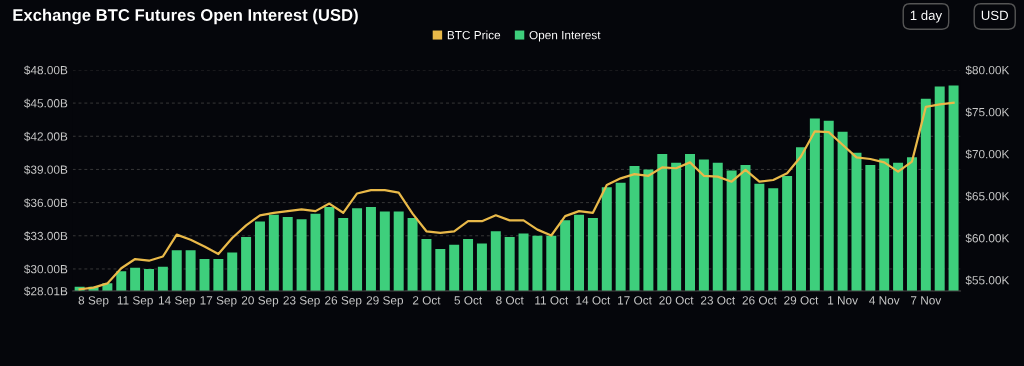 This screenshot has height=366, width=1024. I want to click on x-tick-label: 8 Sep, so click(93, 301).